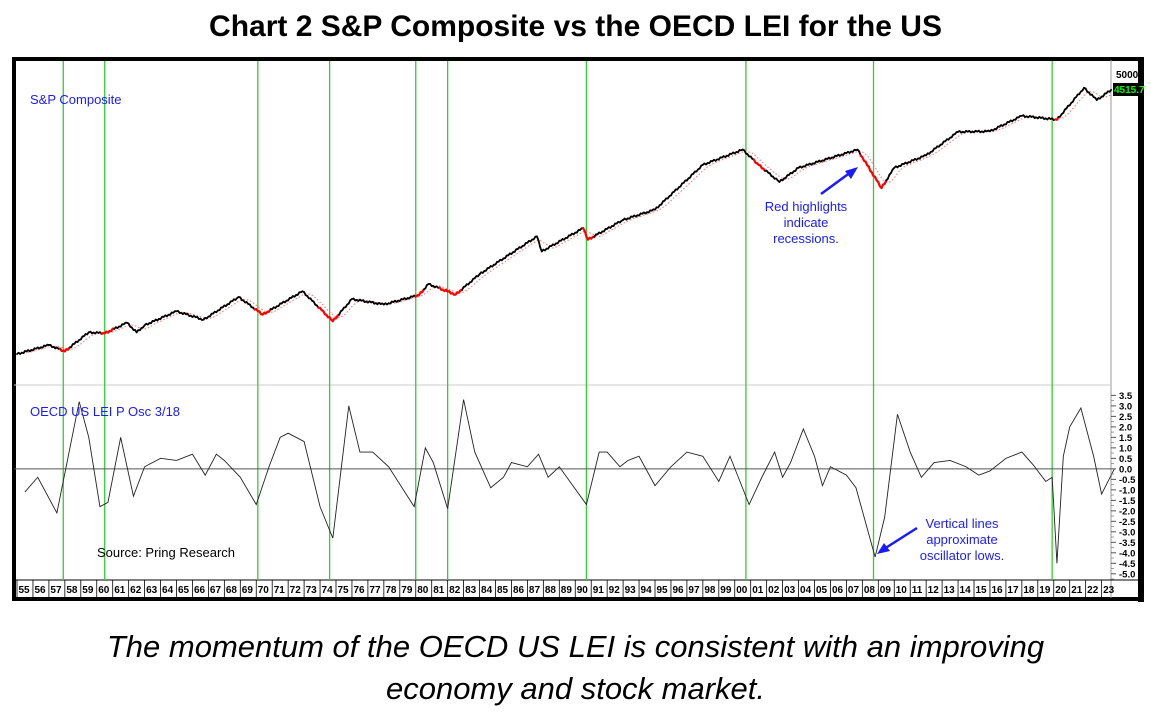 This screenshot has width=1151, height=716. What do you see at coordinates (1127, 532) in the screenshot?
I see `y-tick-label: -3.0` at bounding box center [1127, 532].